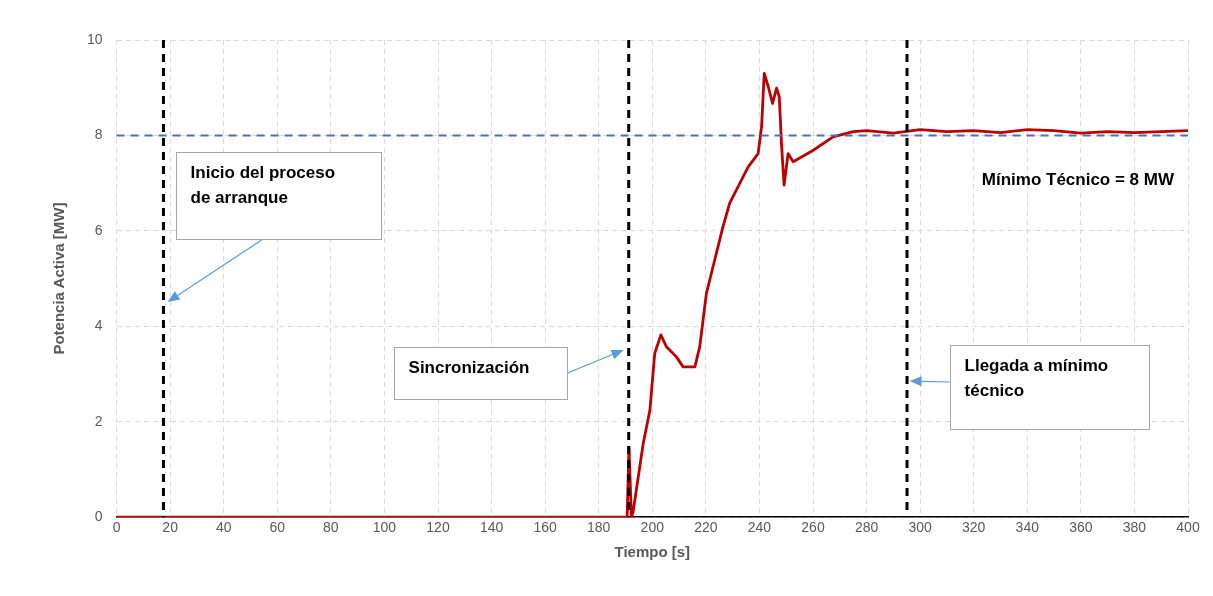 The width and height of the screenshot is (1213, 596). Describe the element at coordinates (599, 527) in the screenshot. I see `x-tick-label: 180` at that location.